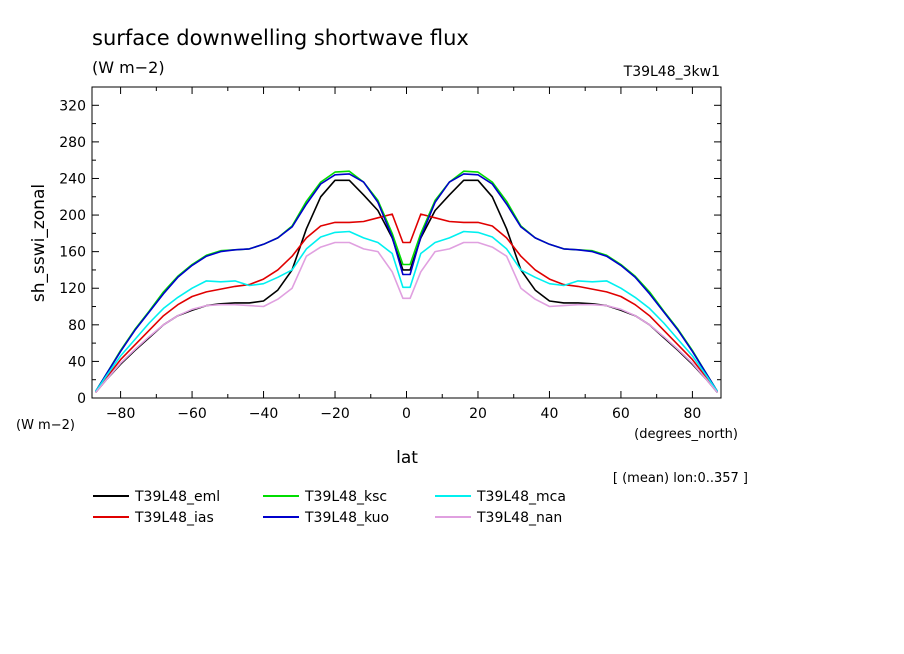 This screenshot has height=654, width=904. Describe the element at coordinates (346, 518) in the screenshot. I see `legend-label: T39L48_kuo` at that location.